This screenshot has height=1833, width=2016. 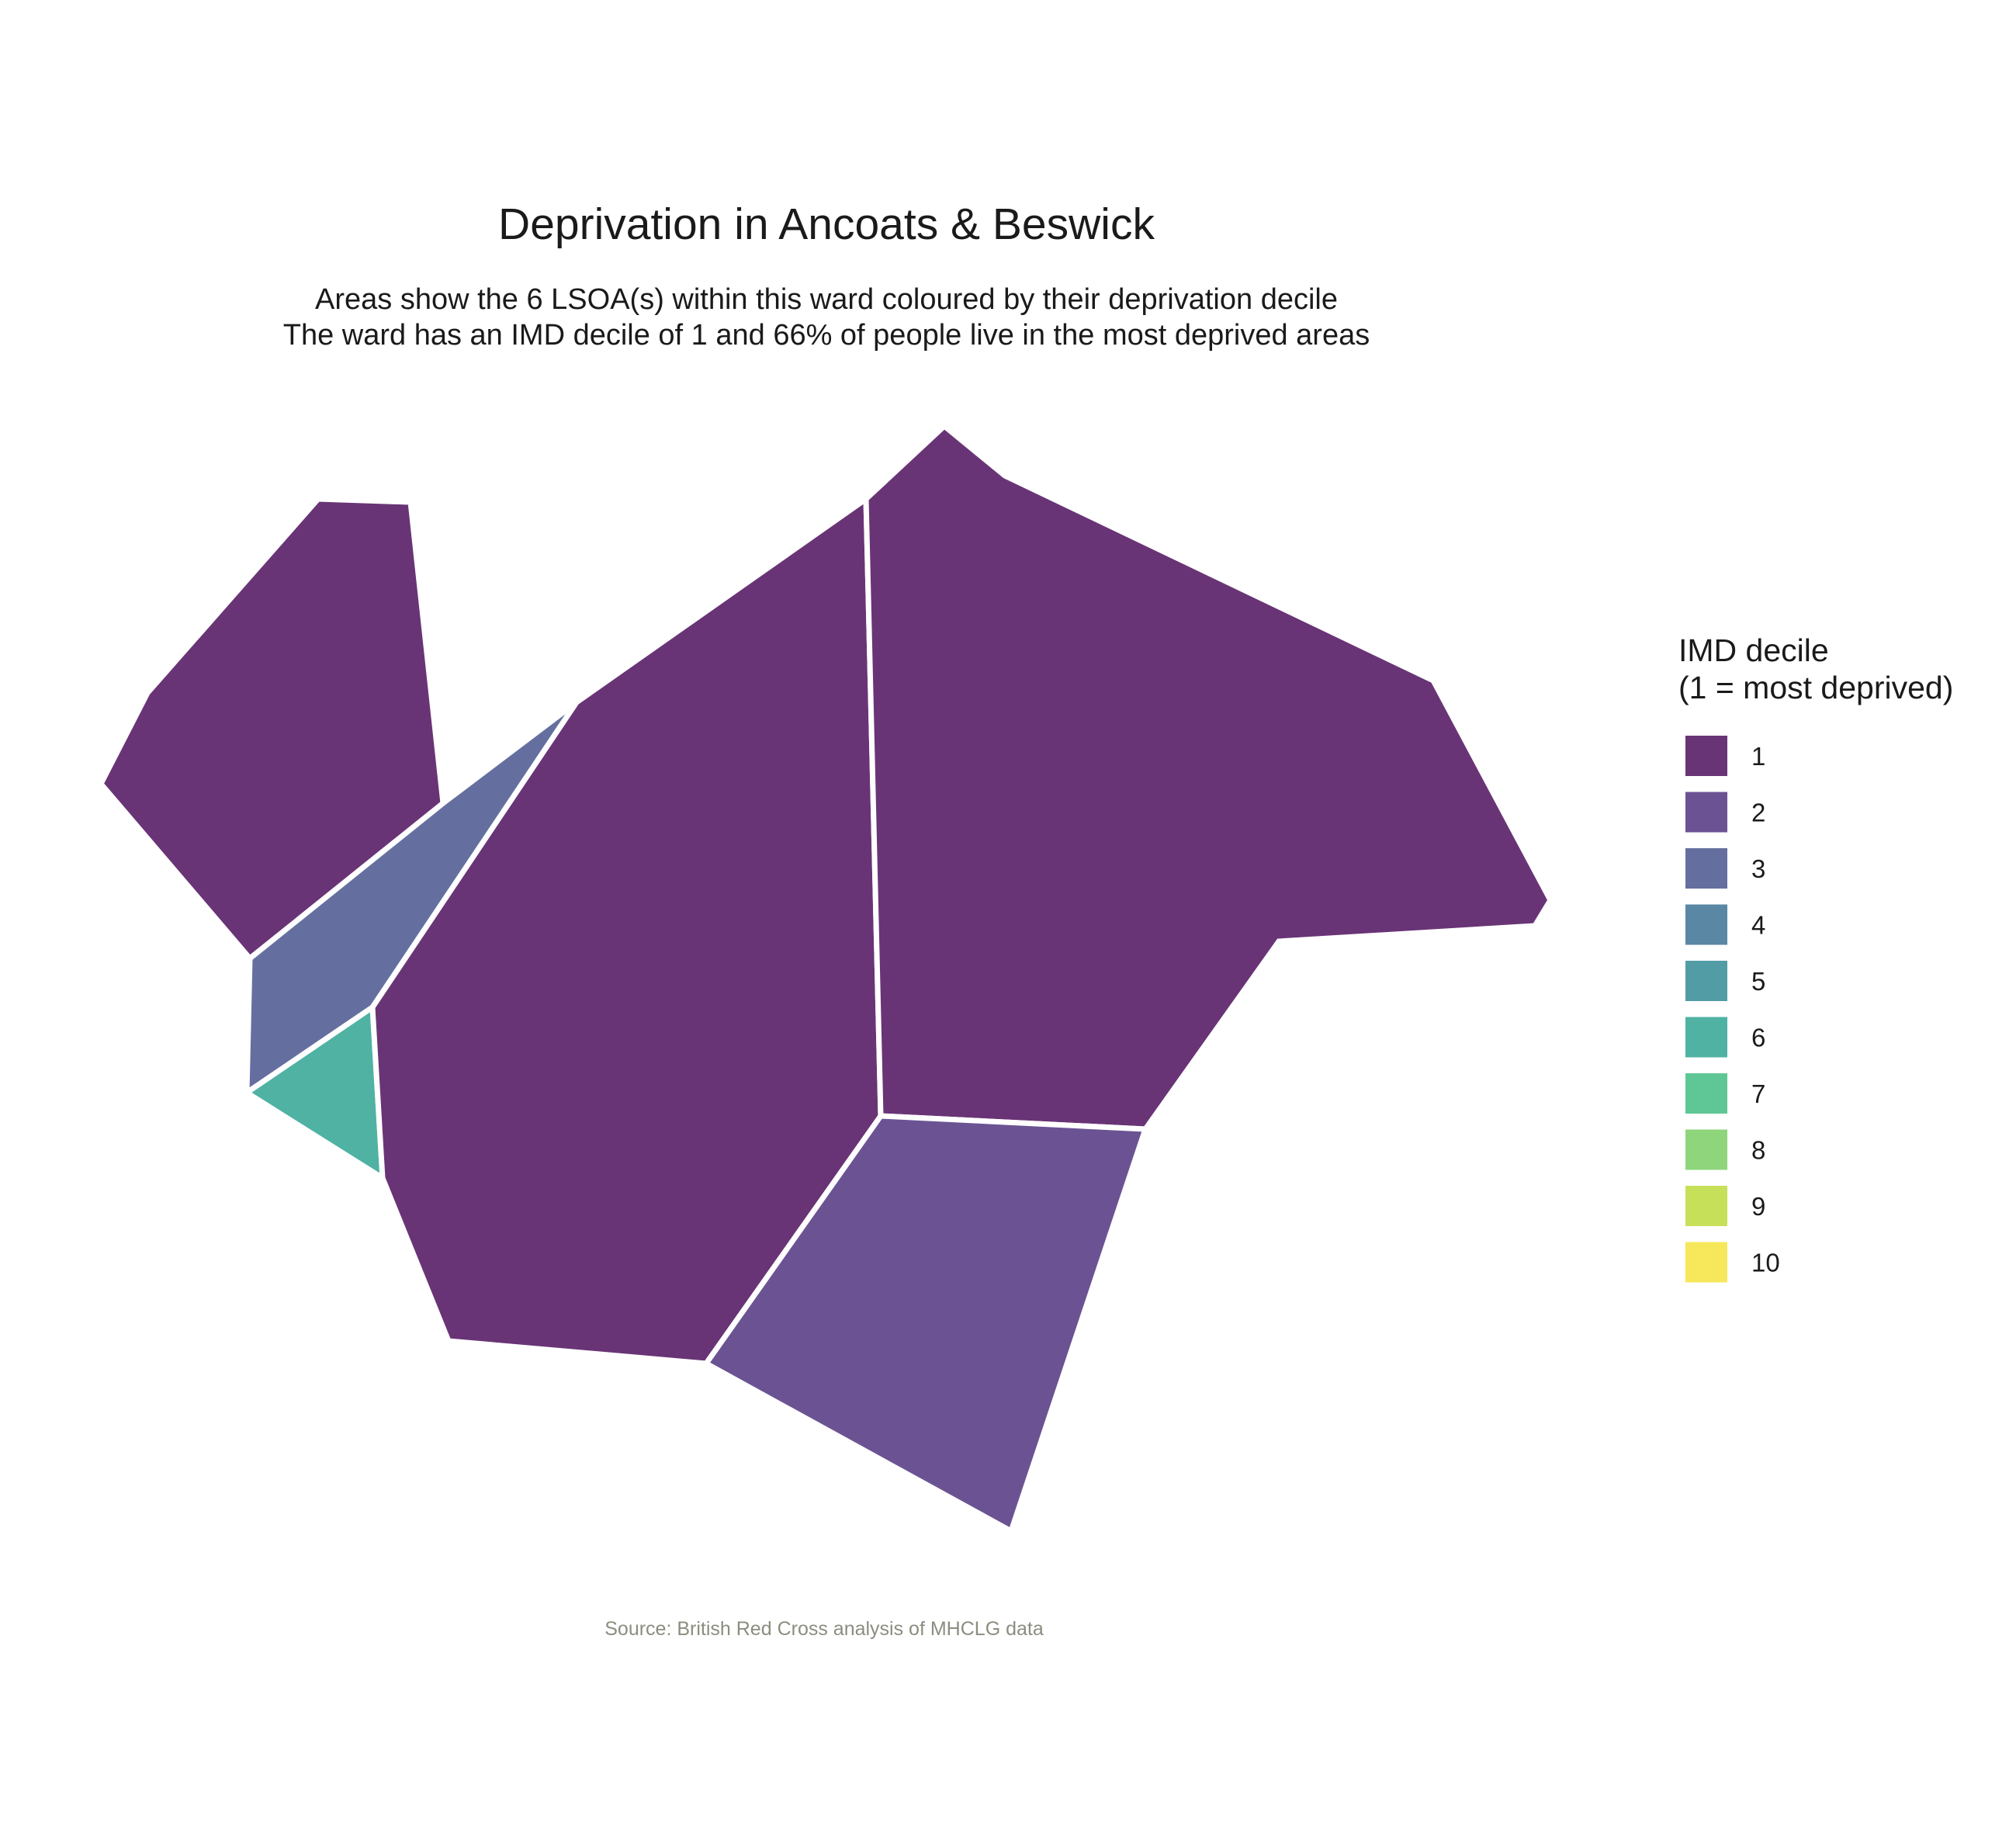 What do you see at coordinates (1758, 1038) in the screenshot?
I see `legend-label-6: 6` at bounding box center [1758, 1038].